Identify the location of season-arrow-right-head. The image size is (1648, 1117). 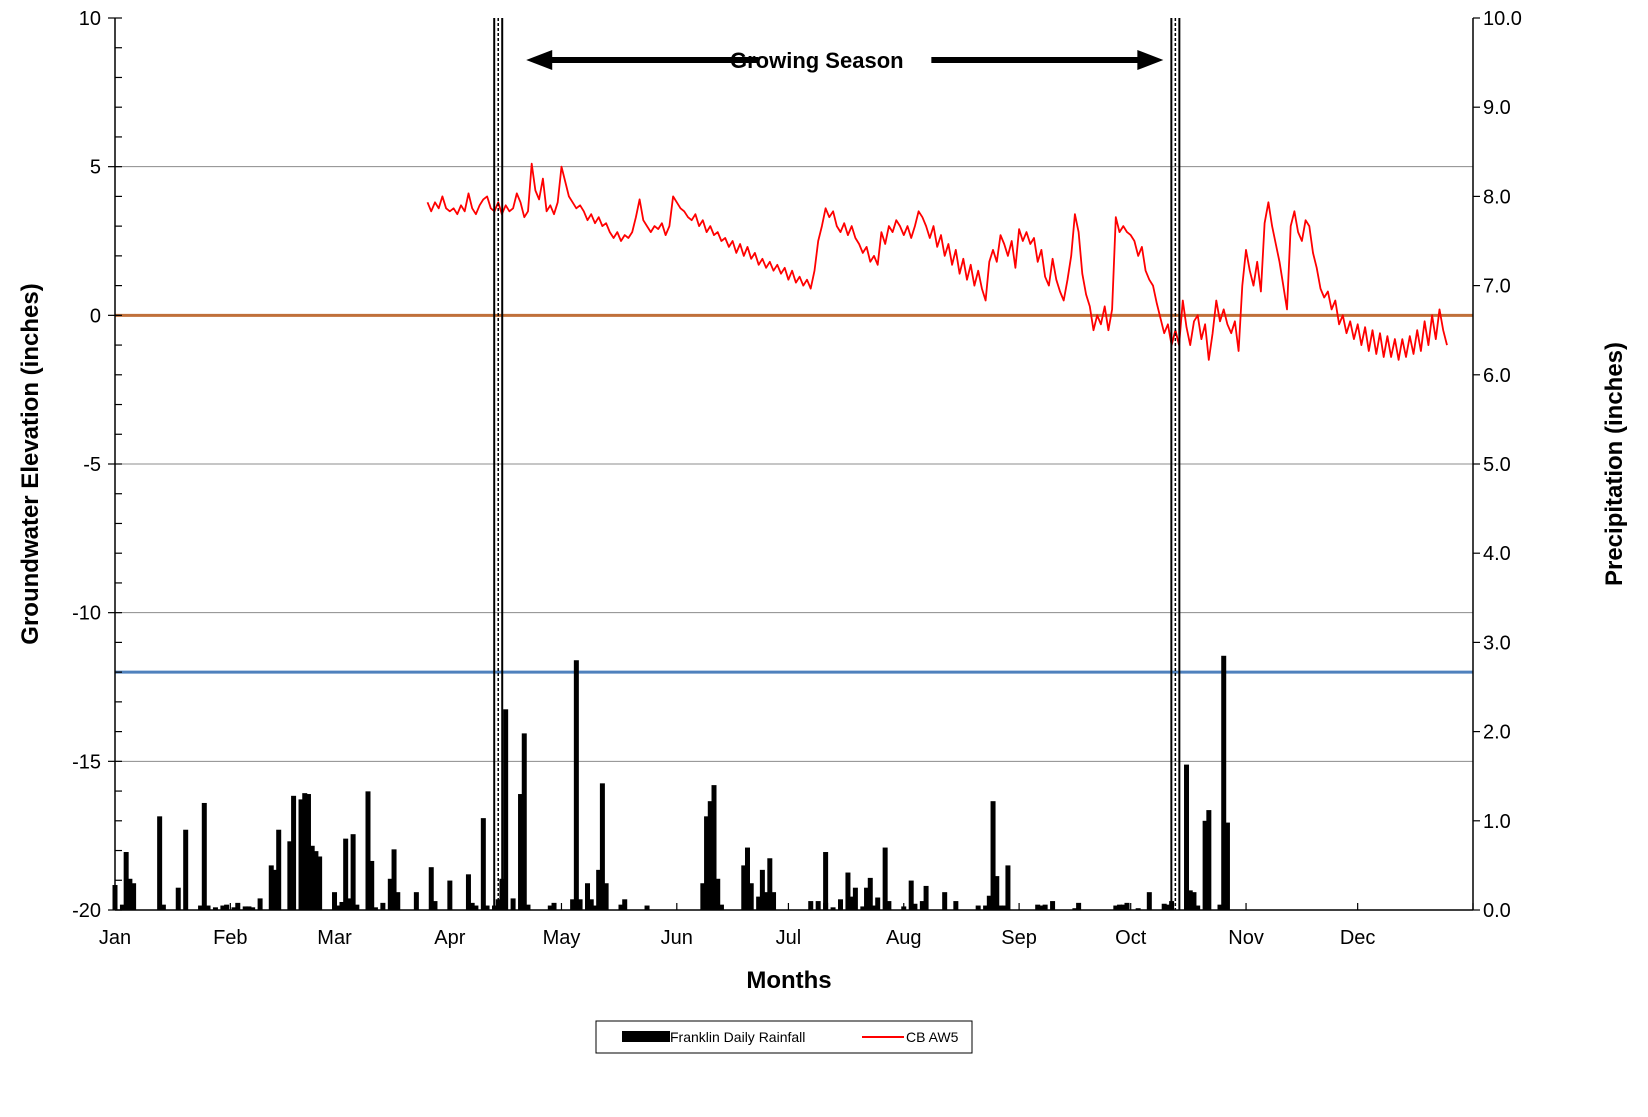
(1150, 60).